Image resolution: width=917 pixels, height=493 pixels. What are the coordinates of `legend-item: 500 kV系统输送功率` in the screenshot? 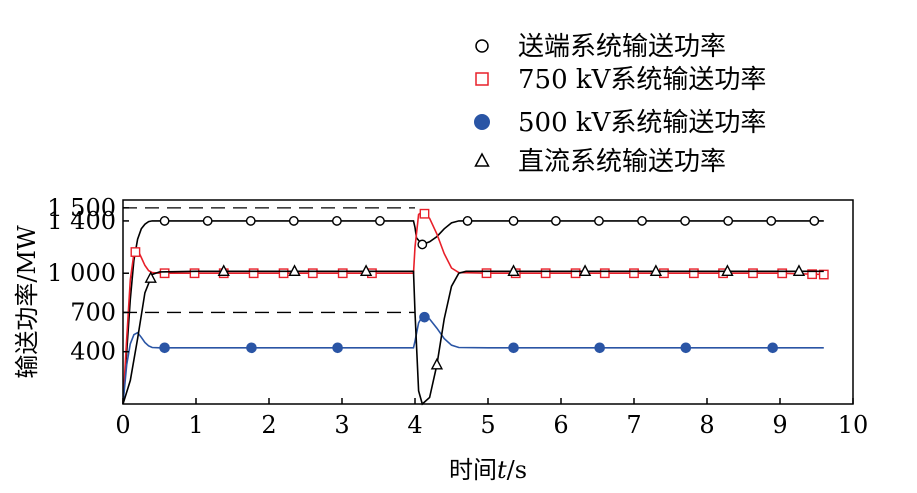 It's located at (620, 123).